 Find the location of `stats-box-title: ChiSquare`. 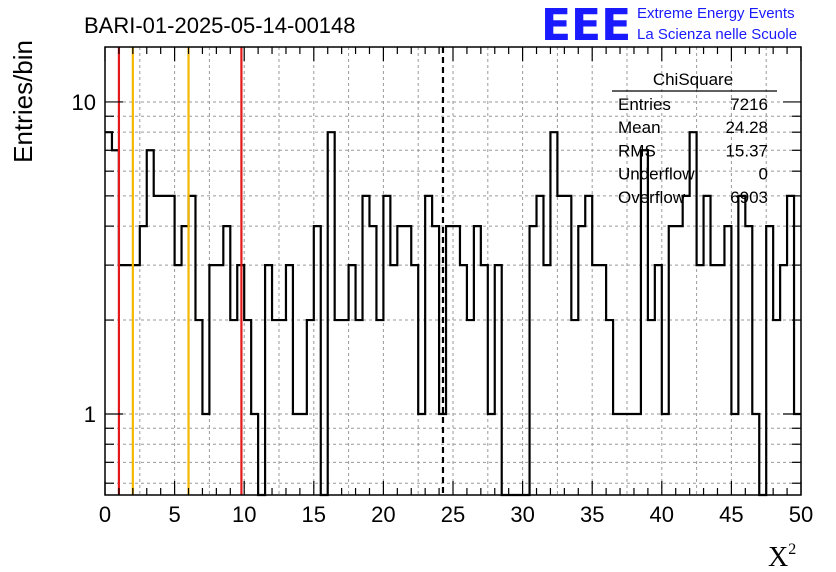

stats-box-title: ChiSquare is located at coordinates (693, 79).